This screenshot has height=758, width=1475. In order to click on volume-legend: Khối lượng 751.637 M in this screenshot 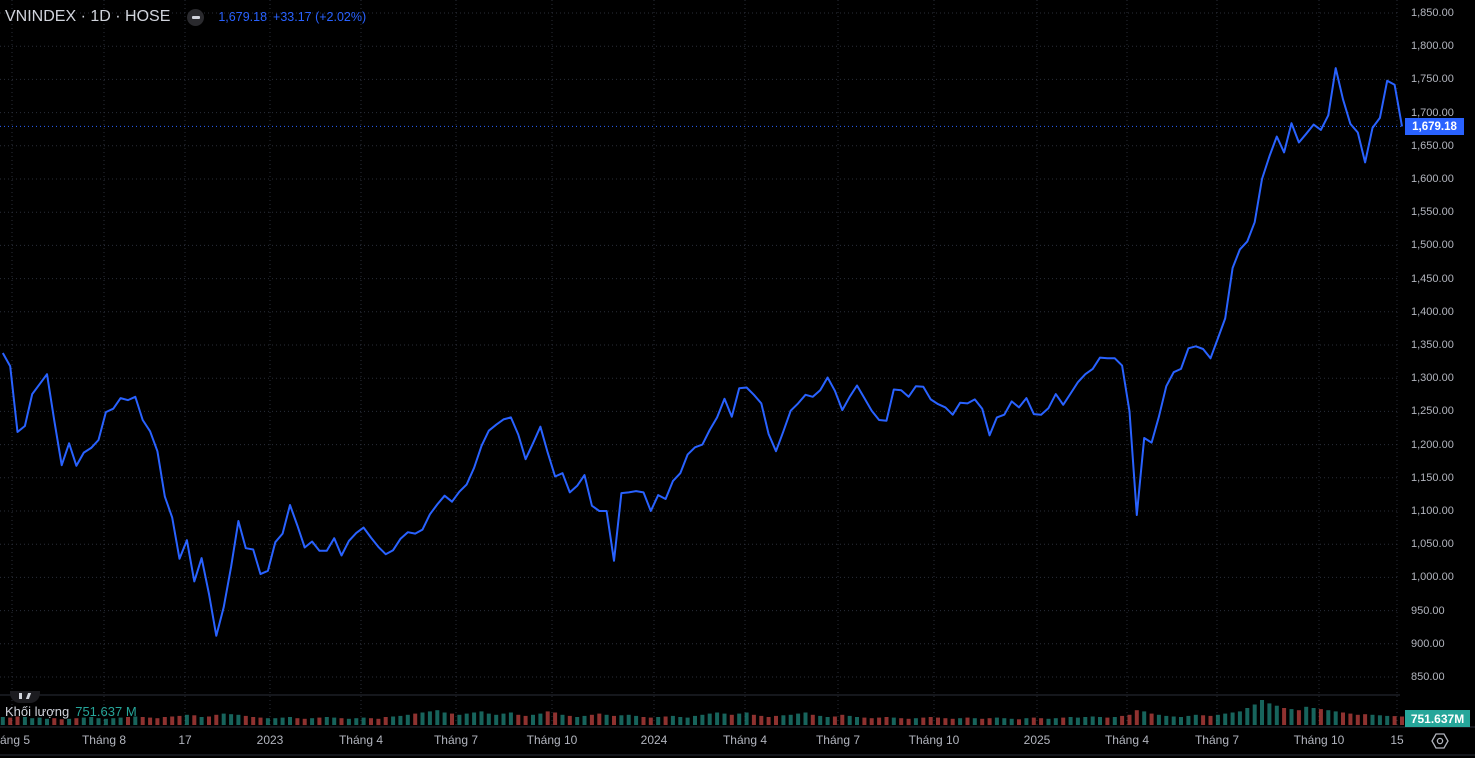, I will do `click(71, 711)`.